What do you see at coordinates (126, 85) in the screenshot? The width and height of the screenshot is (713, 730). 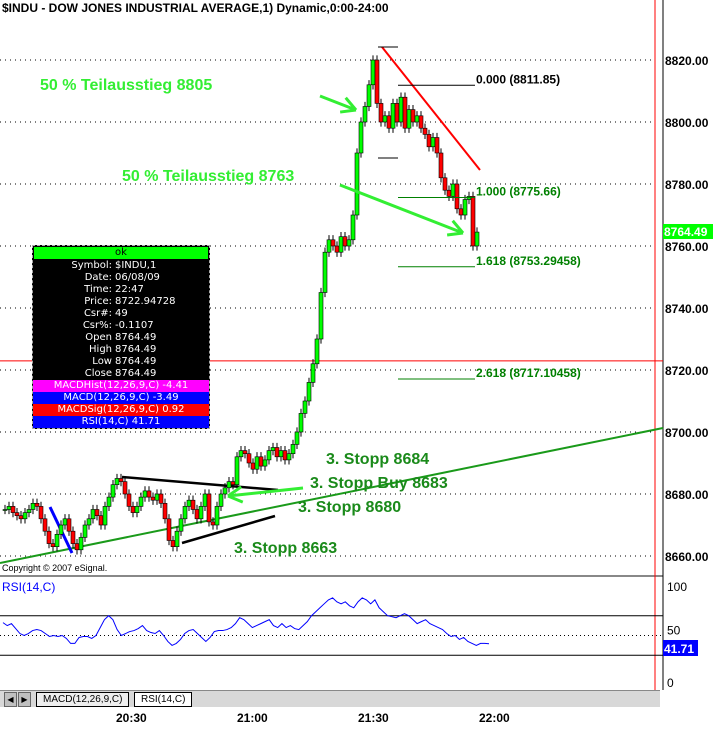 I see `annotation-exit-1: 50 % Teilausstieg 8805` at bounding box center [126, 85].